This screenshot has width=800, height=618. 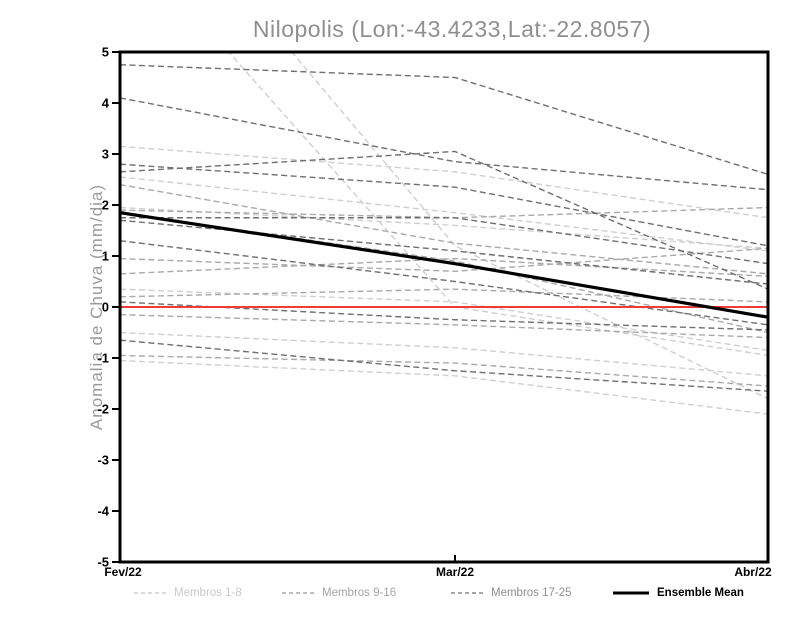 What do you see at coordinates (105, 205) in the screenshot?
I see `y-tick-label-2: 2` at bounding box center [105, 205].